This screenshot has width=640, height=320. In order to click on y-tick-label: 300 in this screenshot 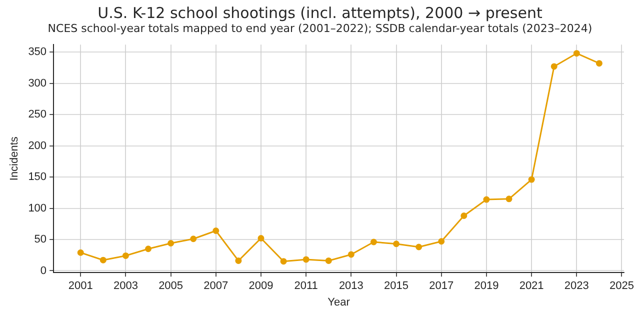, I will do `click(37, 83)`.